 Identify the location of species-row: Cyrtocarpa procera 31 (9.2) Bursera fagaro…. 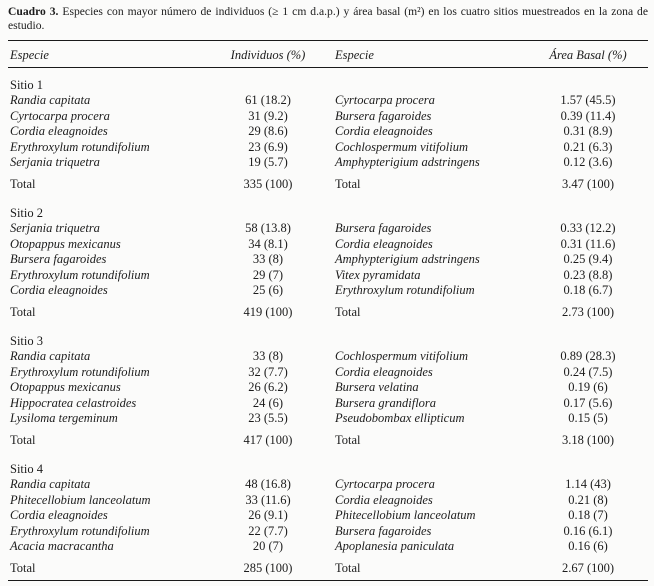
(328, 117).